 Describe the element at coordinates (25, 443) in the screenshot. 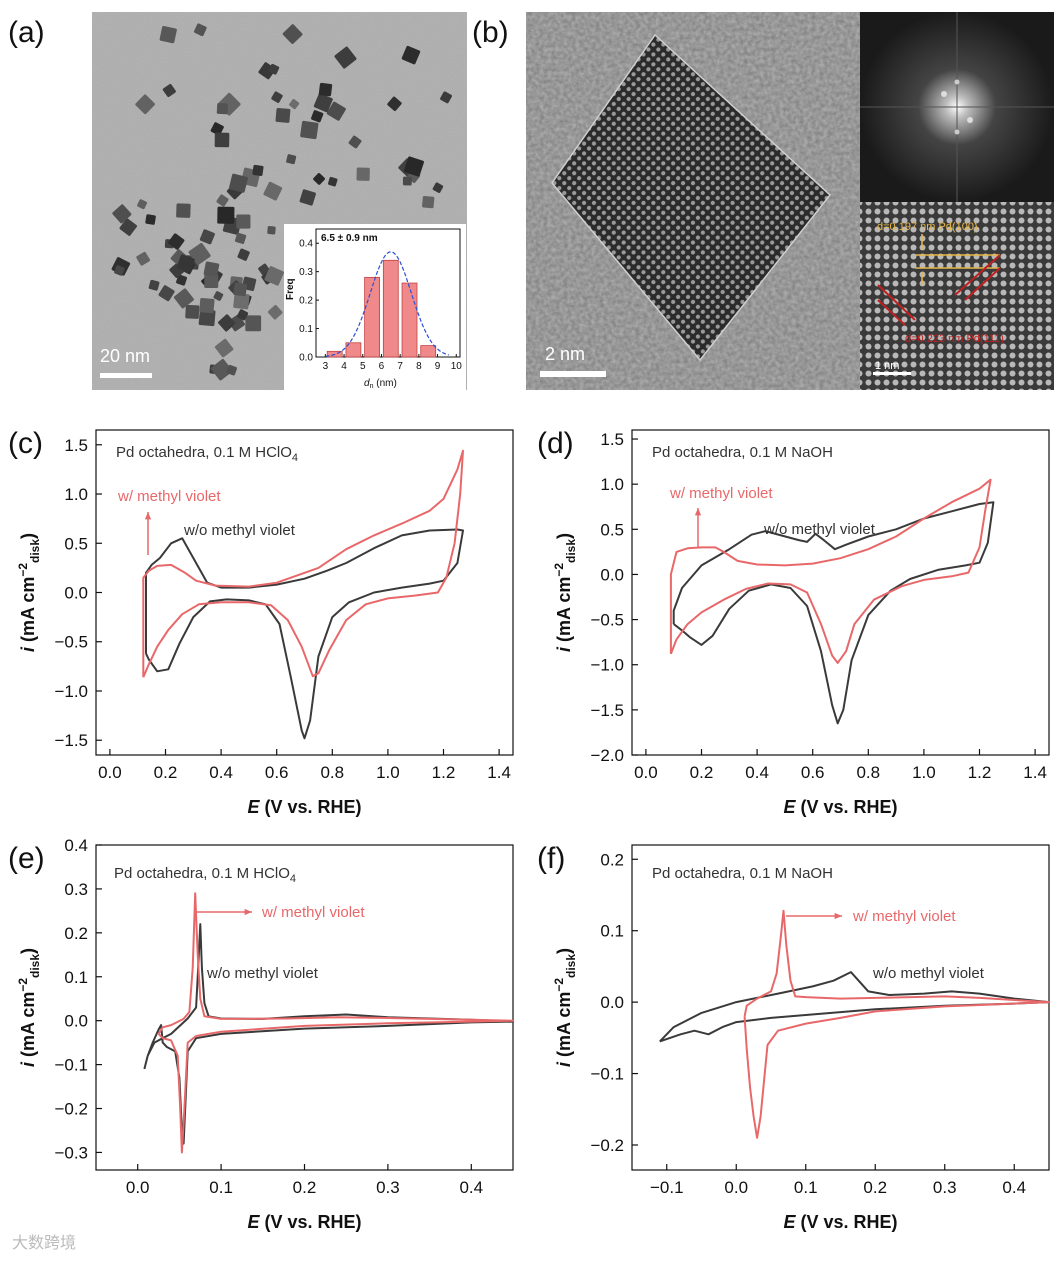

I see `panel-c-letter: (c)` at that location.